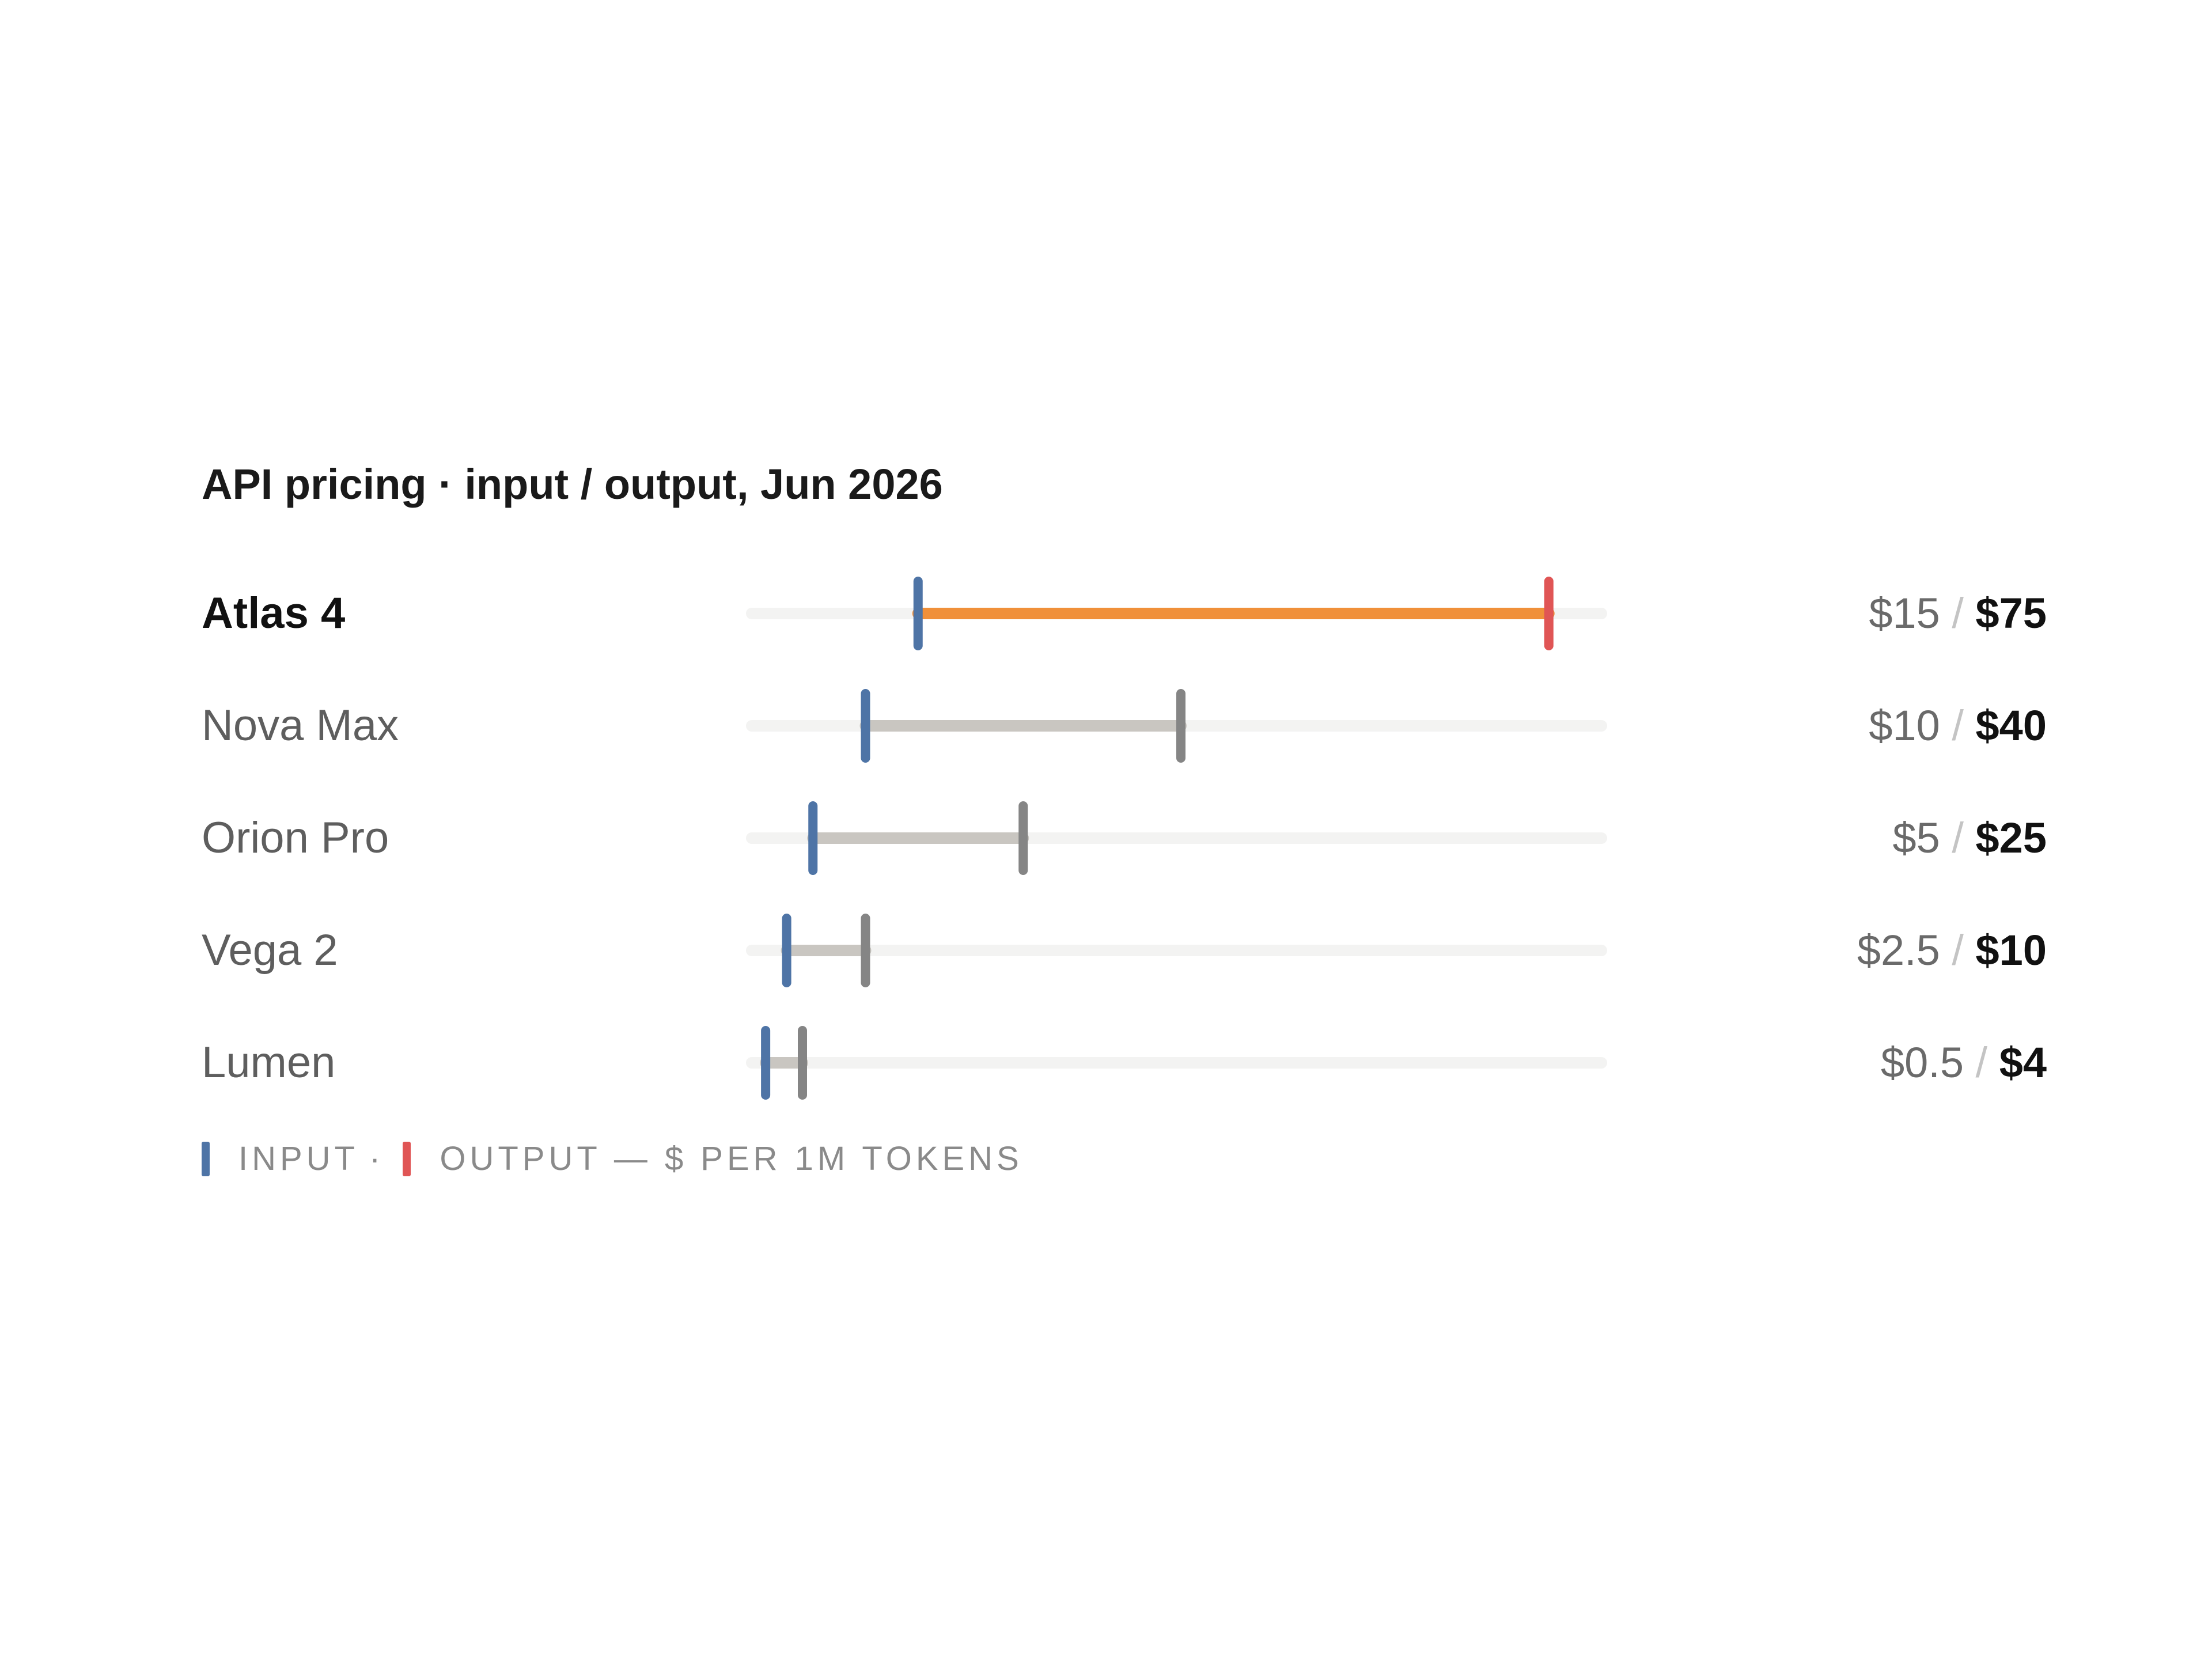 The width and height of the screenshot is (2212, 1659). What do you see at coordinates (1898, 950) in the screenshot?
I see `input-price-label: $2.5` at bounding box center [1898, 950].